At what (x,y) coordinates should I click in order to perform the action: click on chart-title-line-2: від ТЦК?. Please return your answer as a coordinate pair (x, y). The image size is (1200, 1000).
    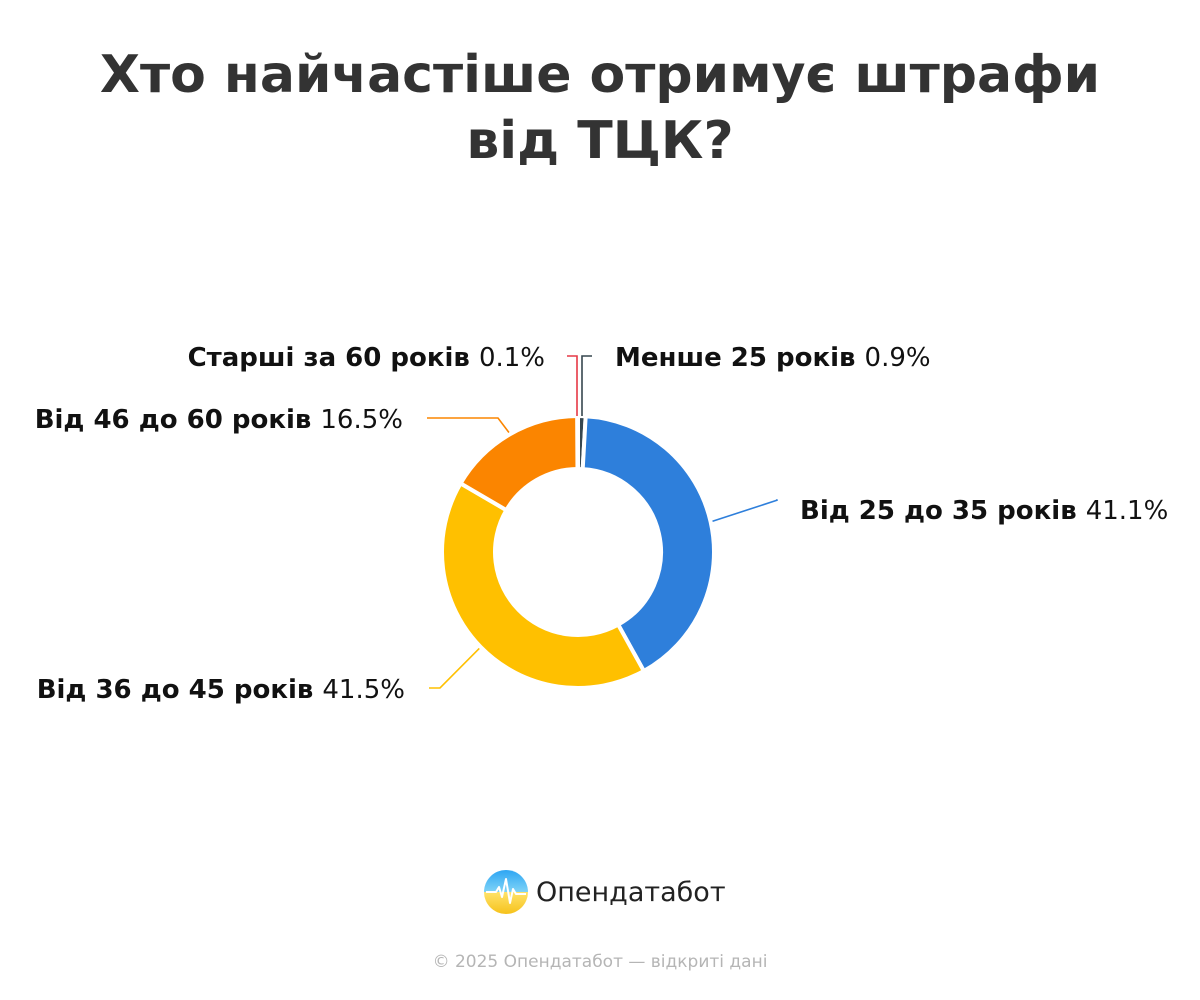
    Looking at the image, I should click on (600, 141).